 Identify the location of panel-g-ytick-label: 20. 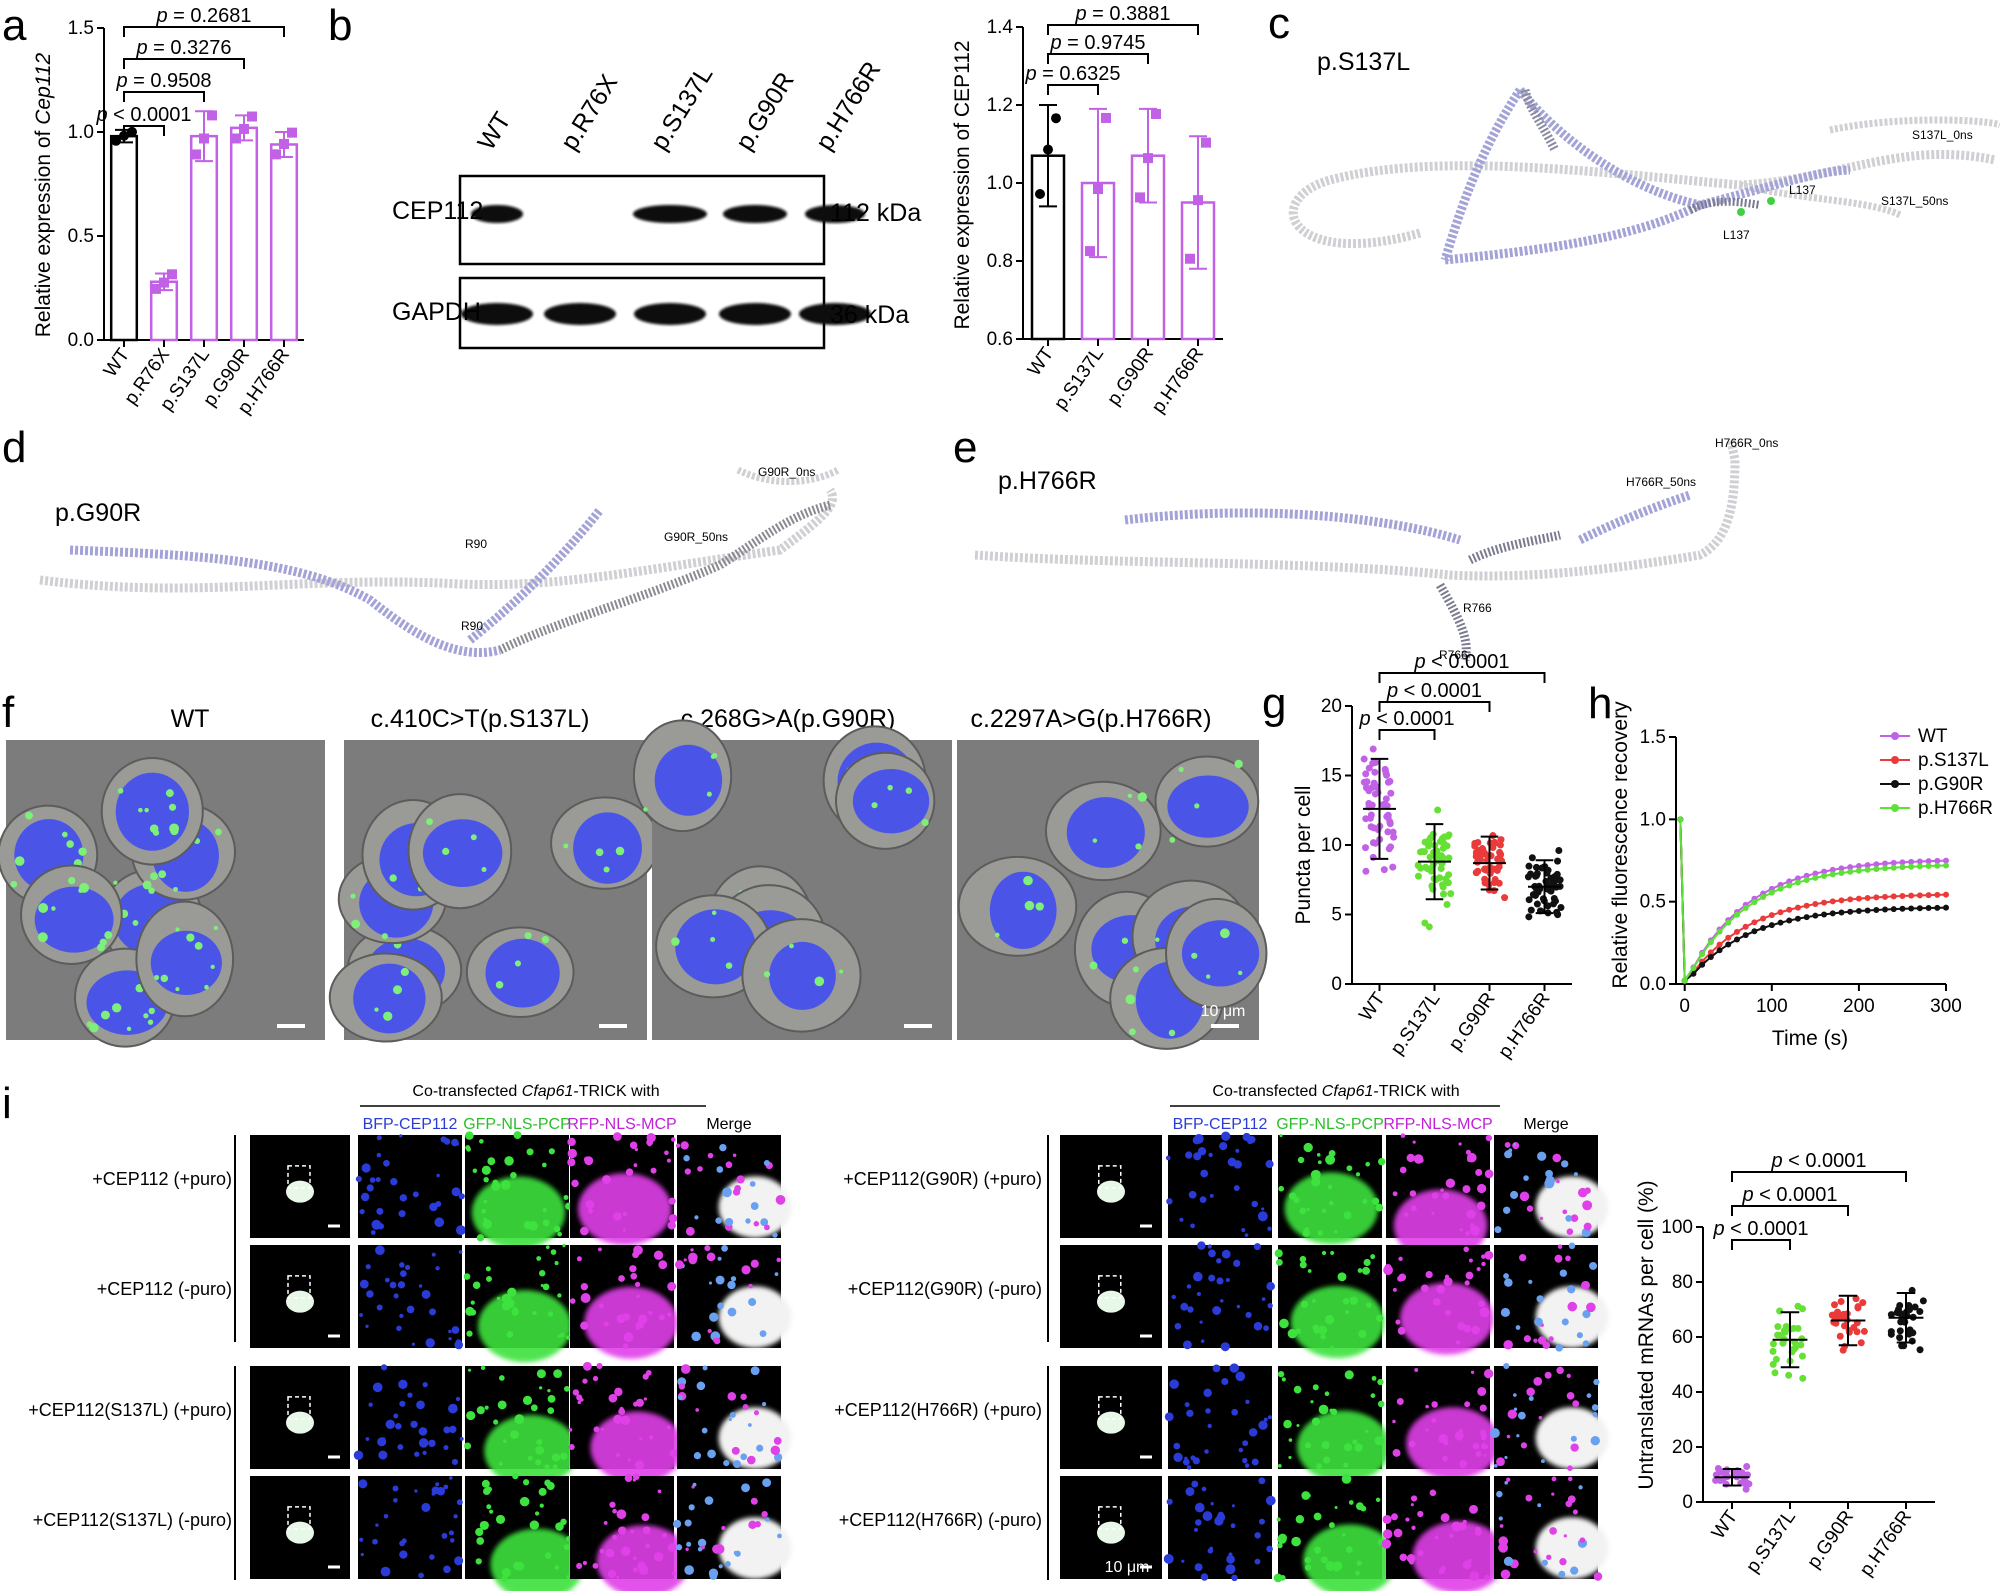
(1331, 706).